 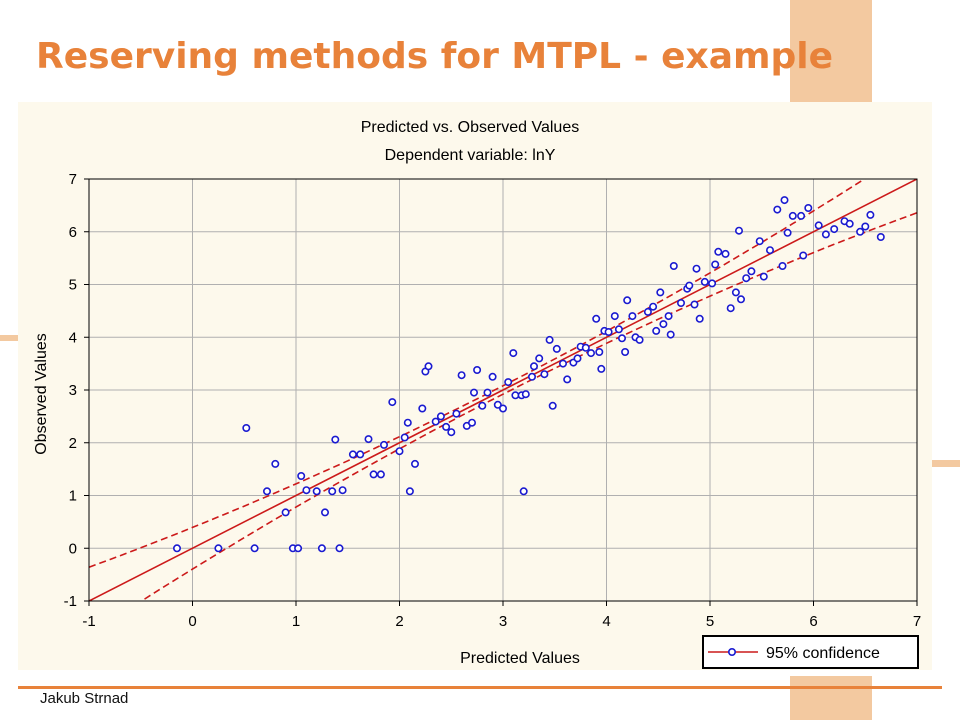 What do you see at coordinates (946, 463) in the screenshot?
I see `decor-dash-right` at bounding box center [946, 463].